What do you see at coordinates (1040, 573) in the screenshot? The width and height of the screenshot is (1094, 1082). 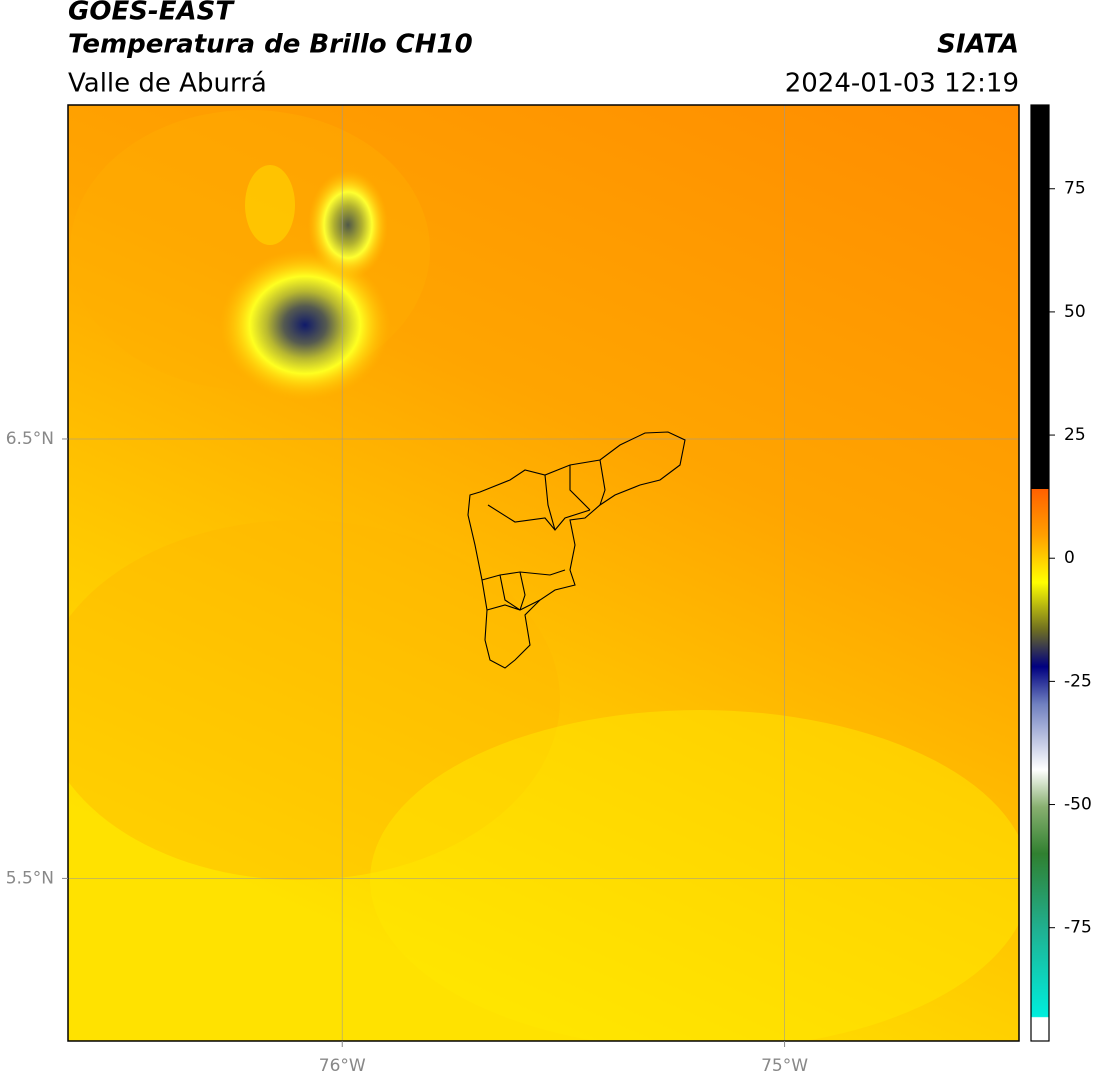 I see `colorbar` at bounding box center [1040, 573].